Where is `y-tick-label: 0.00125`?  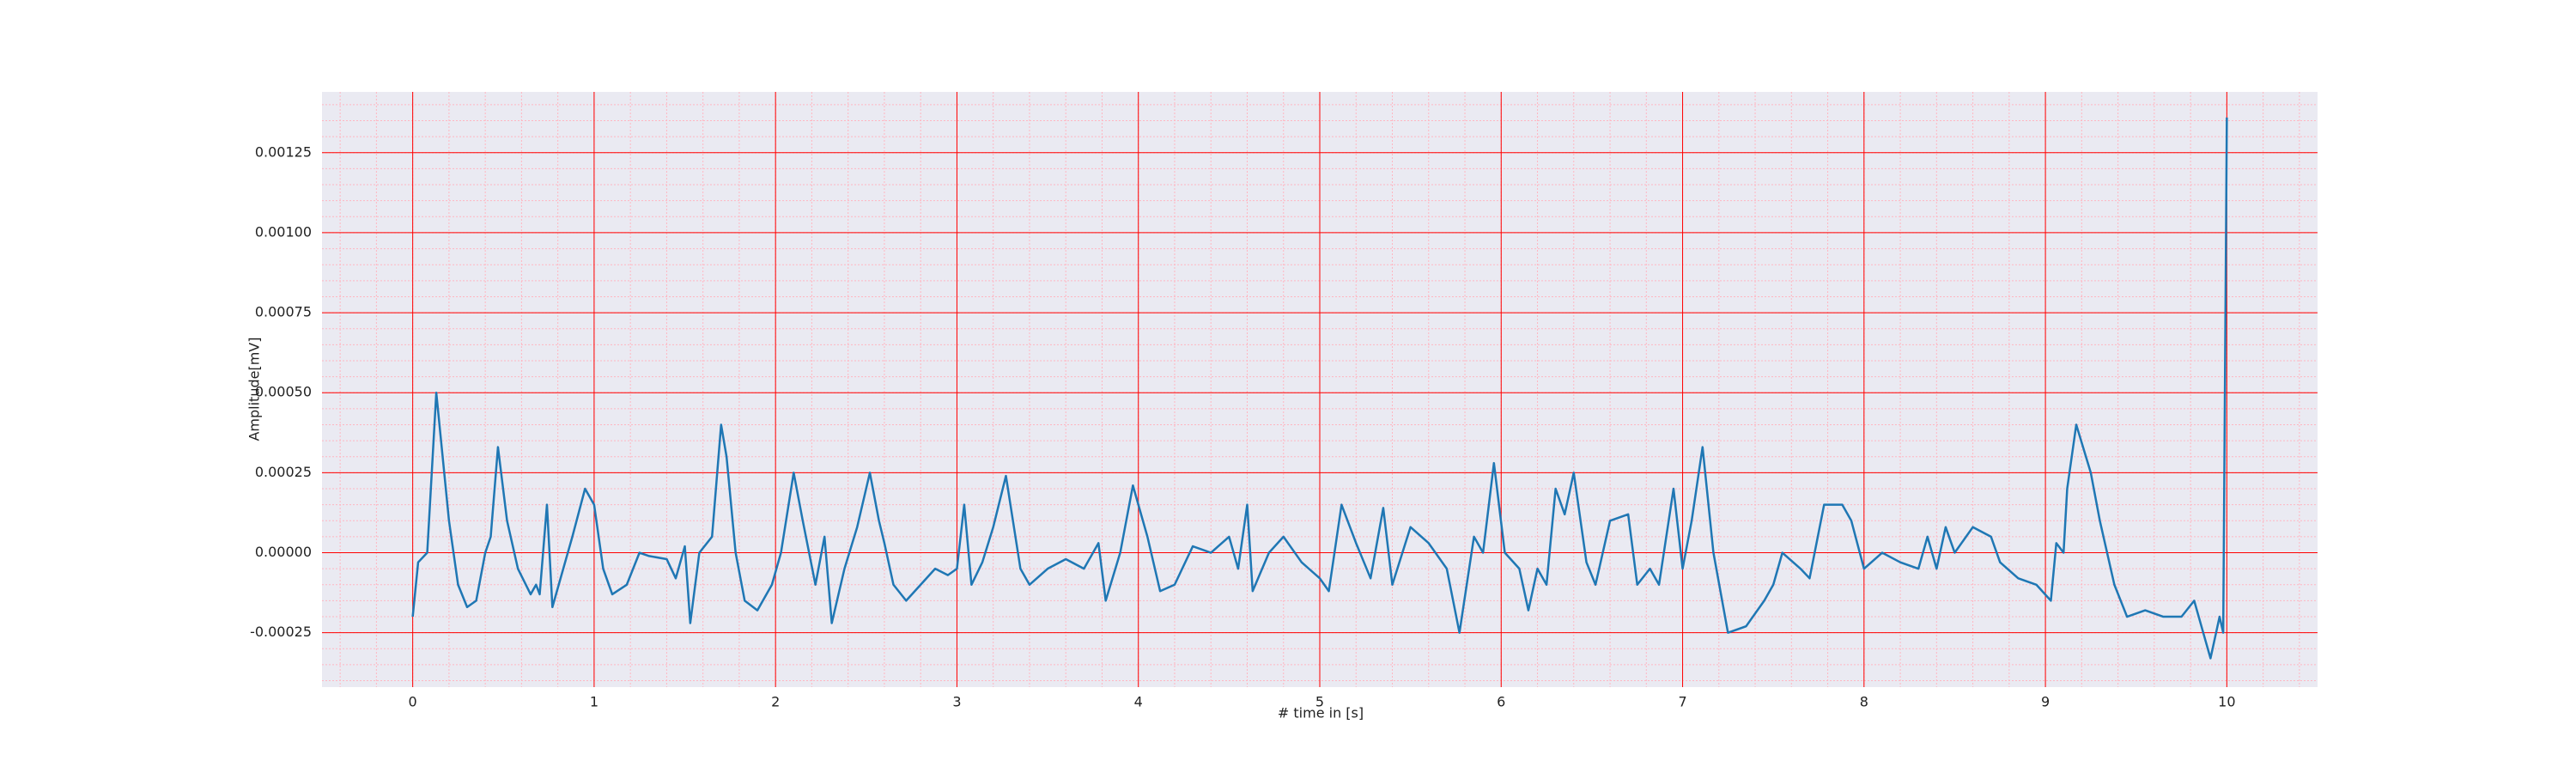
y-tick-label: 0.00125 is located at coordinates (283, 151).